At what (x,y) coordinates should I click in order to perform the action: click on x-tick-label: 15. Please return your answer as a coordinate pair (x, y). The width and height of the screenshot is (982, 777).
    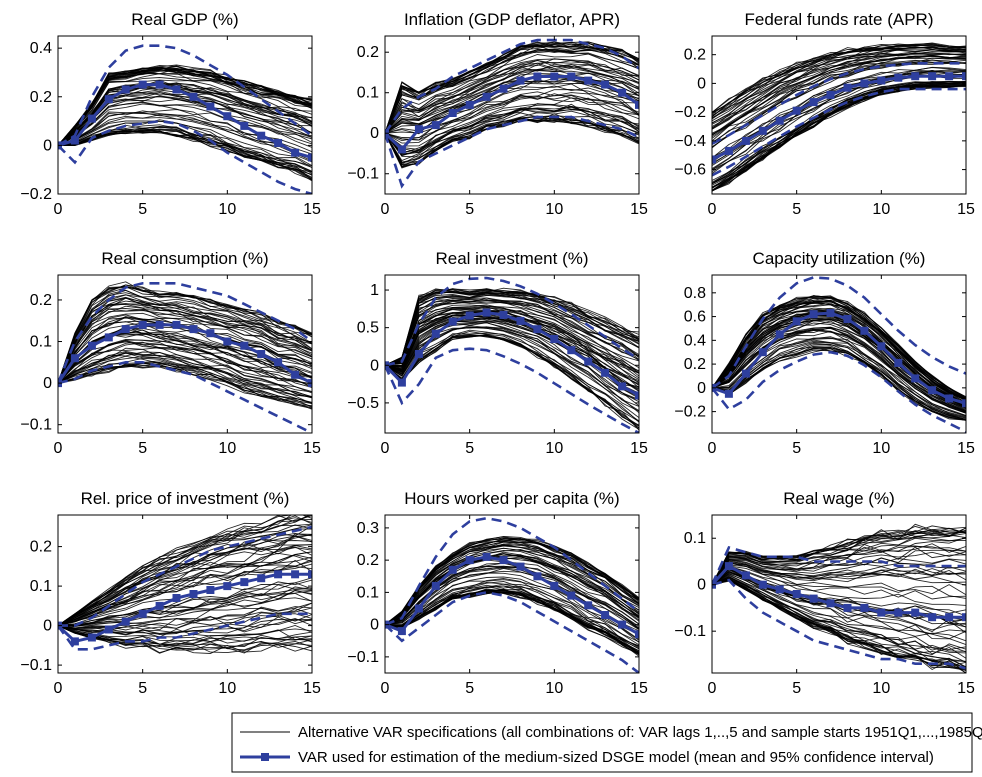
    Looking at the image, I should click on (312, 448).